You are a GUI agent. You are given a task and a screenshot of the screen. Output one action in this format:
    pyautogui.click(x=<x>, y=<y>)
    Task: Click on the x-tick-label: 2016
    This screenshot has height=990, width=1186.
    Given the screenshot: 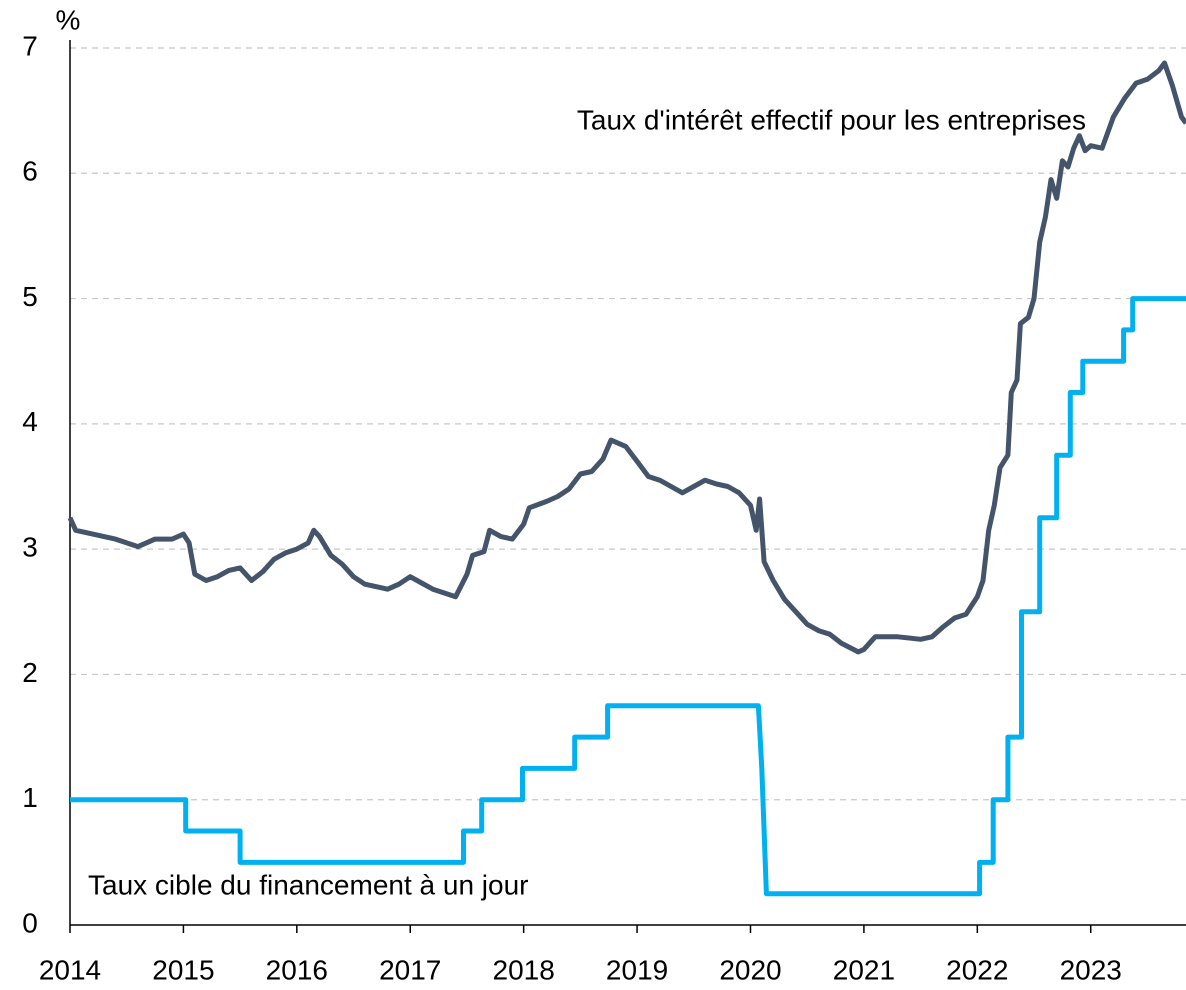 What is the action you would take?
    pyautogui.click(x=297, y=969)
    